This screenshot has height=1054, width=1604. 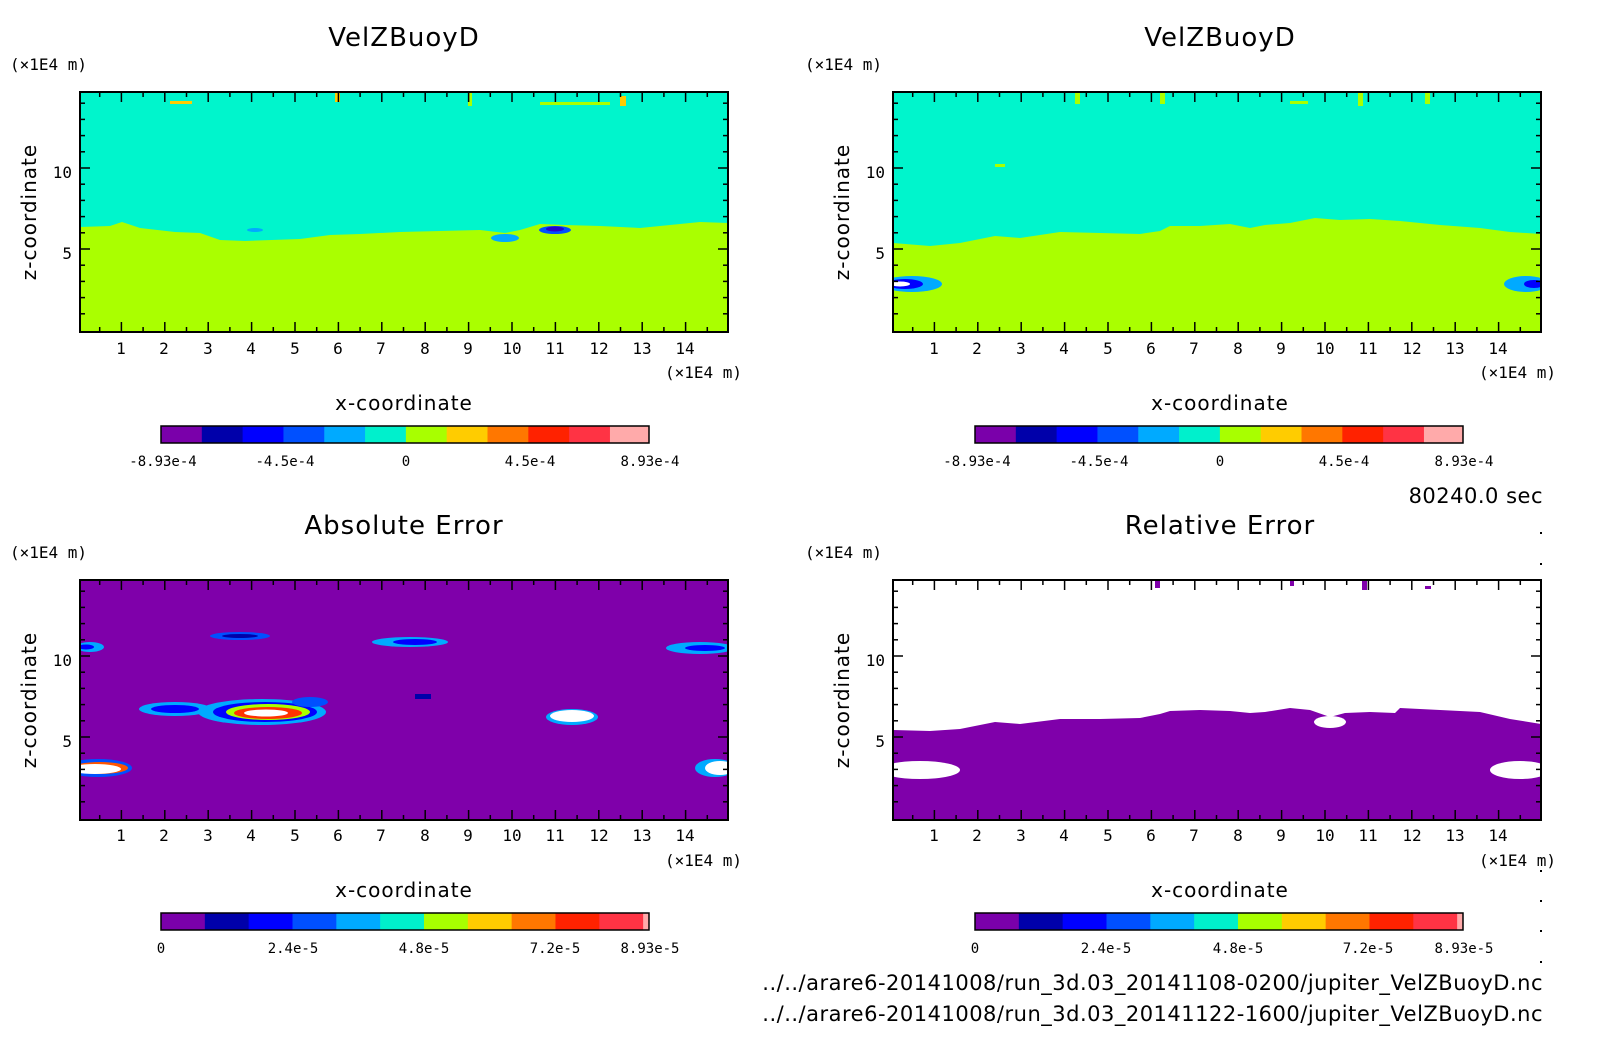 I want to click on x-tick-labels: 1 2 3 4 5 6 7 8 9 10 11 12 13 14, so click(x=1218, y=835).